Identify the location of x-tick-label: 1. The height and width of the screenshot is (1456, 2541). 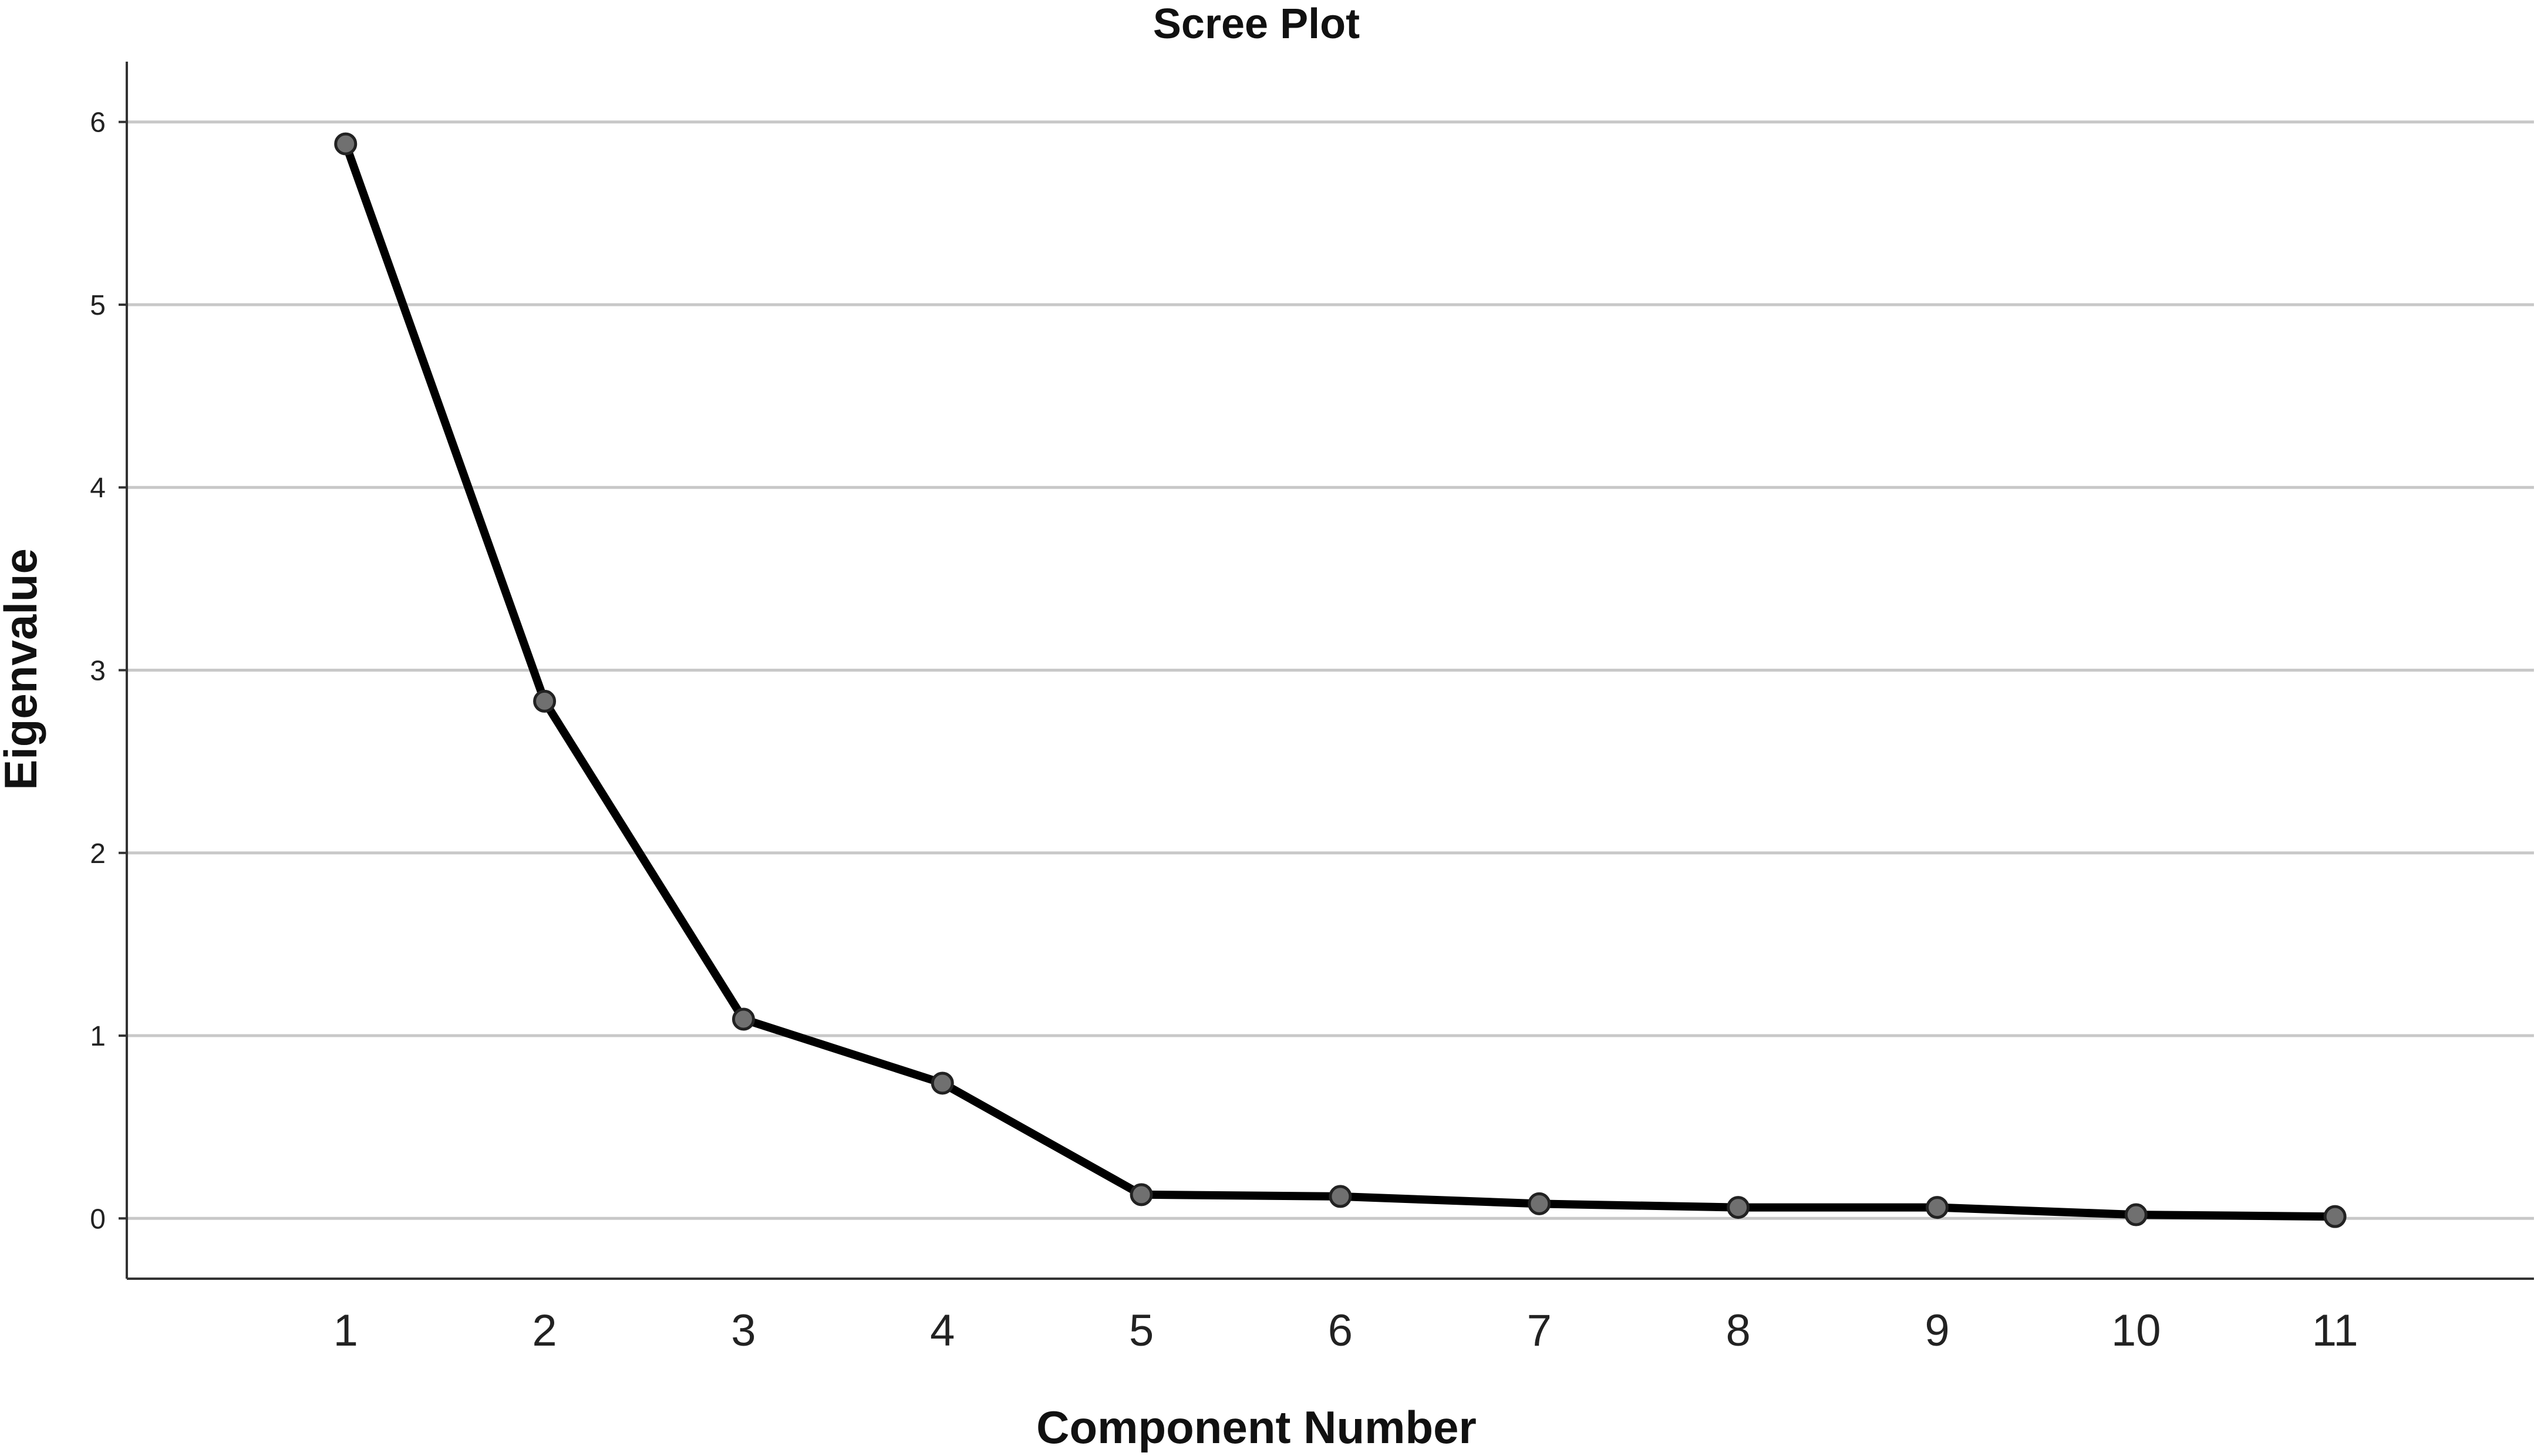
(345, 1331).